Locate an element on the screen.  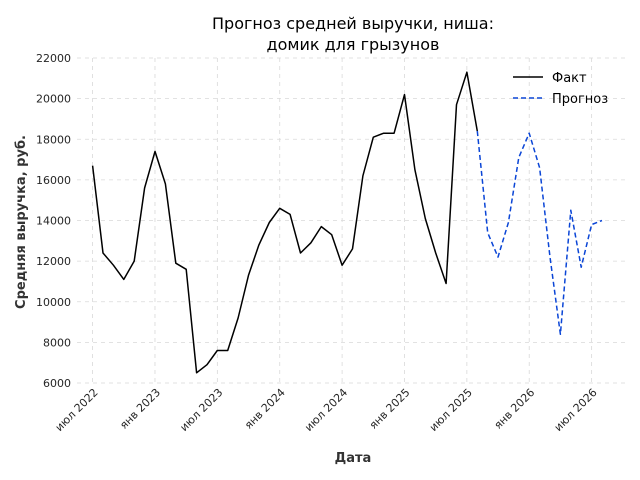
y-tick-label: 18000 is located at coordinates (53, 139).